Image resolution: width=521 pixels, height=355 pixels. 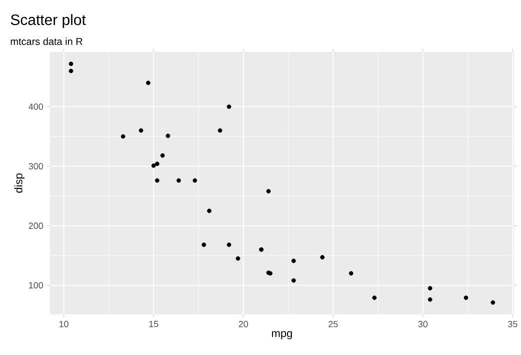 I want to click on x-tick-label: 25, so click(x=333, y=324).